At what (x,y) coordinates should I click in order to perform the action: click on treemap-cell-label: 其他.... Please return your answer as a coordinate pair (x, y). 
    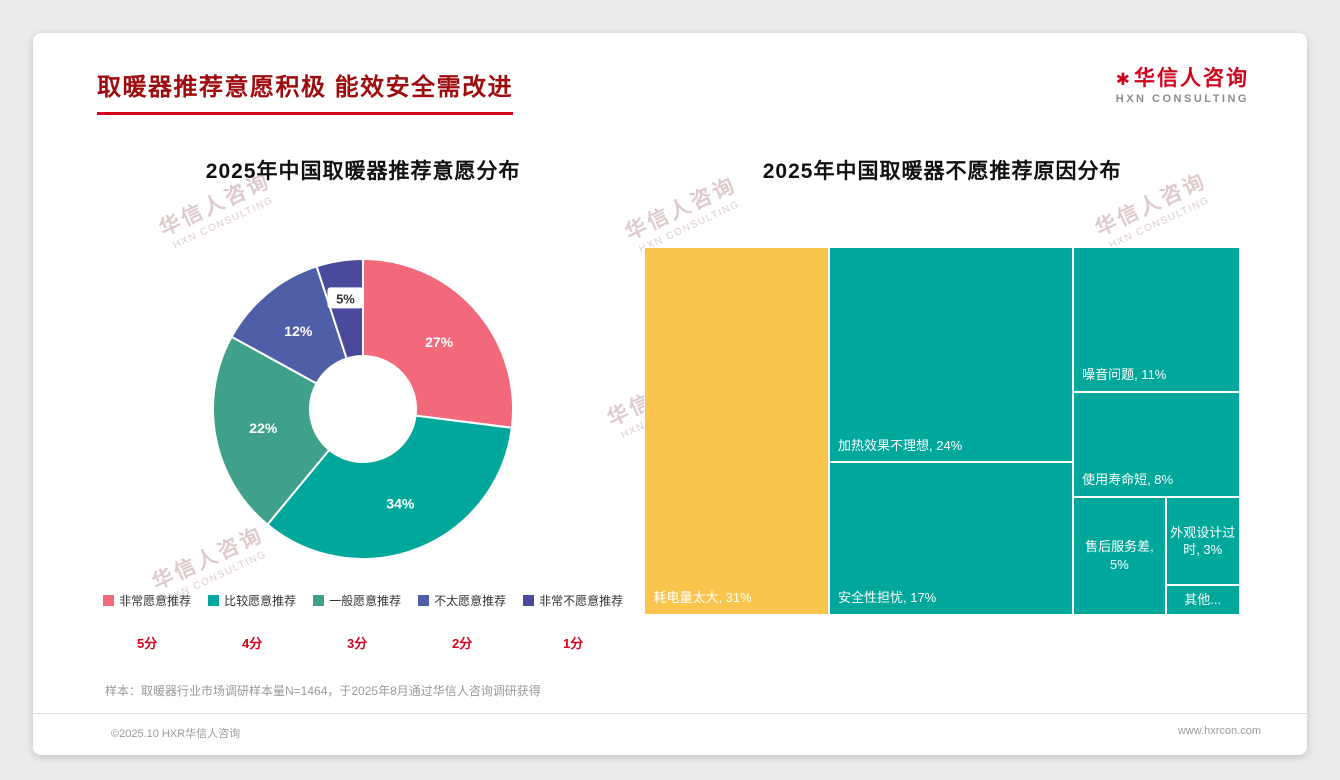
    Looking at the image, I should click on (1203, 600).